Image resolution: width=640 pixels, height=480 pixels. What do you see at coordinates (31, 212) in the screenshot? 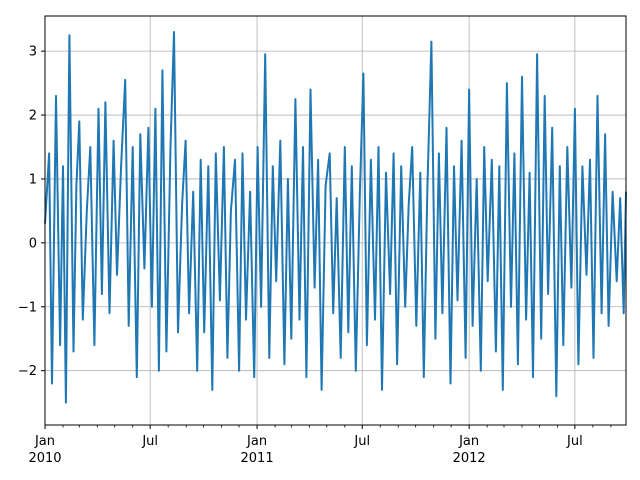
I see `y-axis: 3 2 1 0 −1 −2` at bounding box center [31, 212].